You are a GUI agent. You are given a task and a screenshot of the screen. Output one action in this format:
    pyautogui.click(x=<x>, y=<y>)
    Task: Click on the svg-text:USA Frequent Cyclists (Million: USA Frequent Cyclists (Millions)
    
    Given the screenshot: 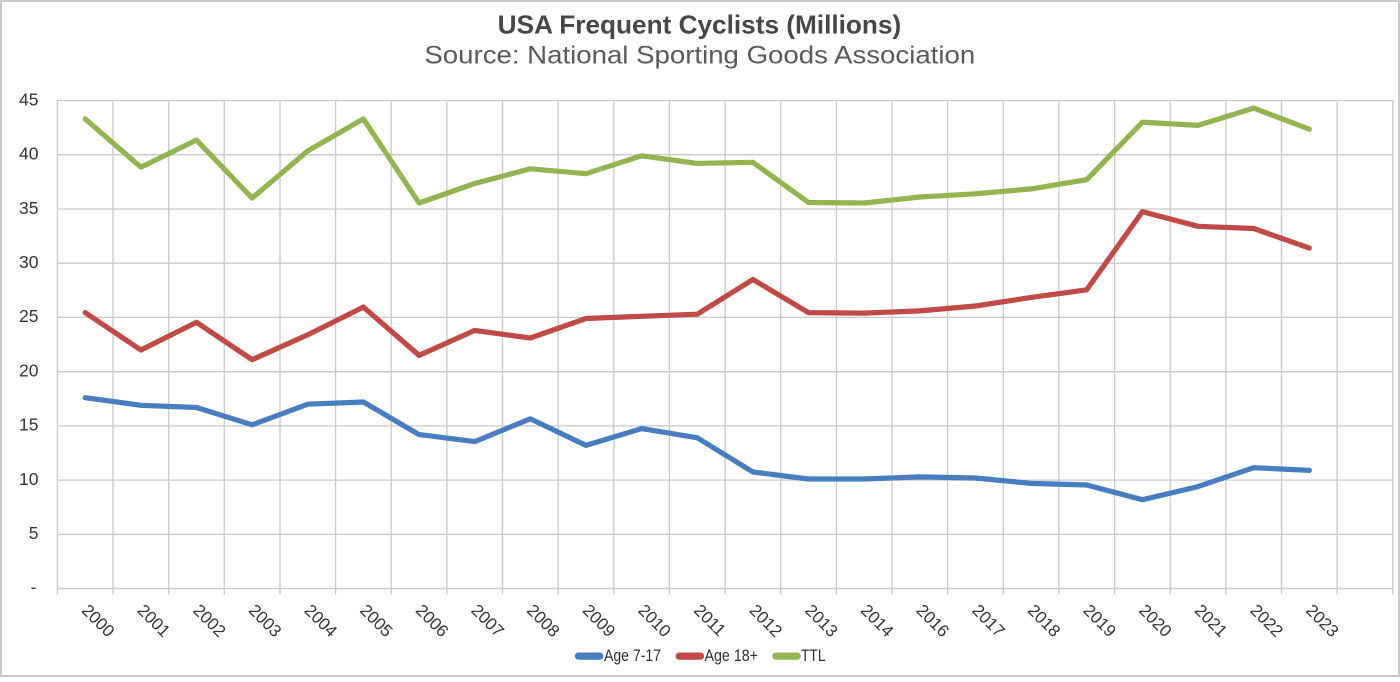 What is the action you would take?
    pyautogui.click(x=700, y=25)
    